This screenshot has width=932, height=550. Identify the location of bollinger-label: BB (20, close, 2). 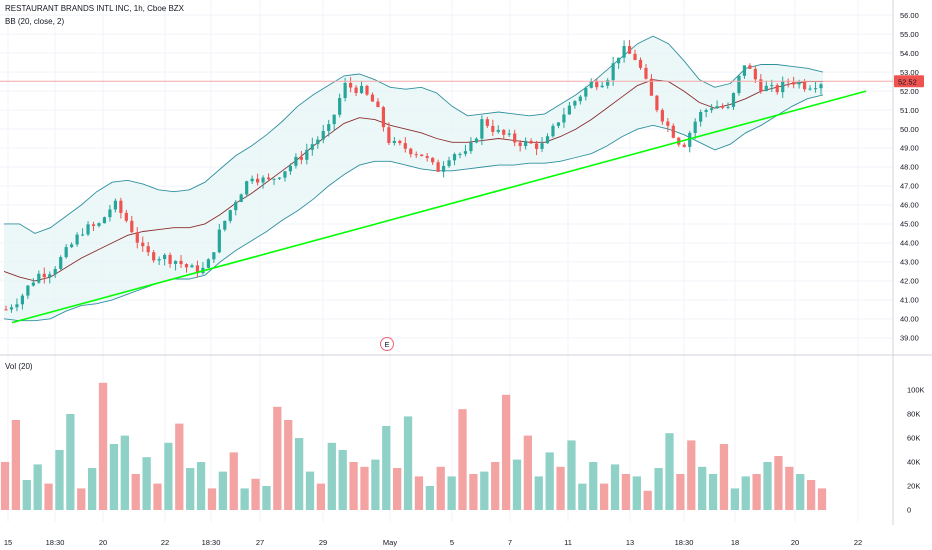
(35, 21).